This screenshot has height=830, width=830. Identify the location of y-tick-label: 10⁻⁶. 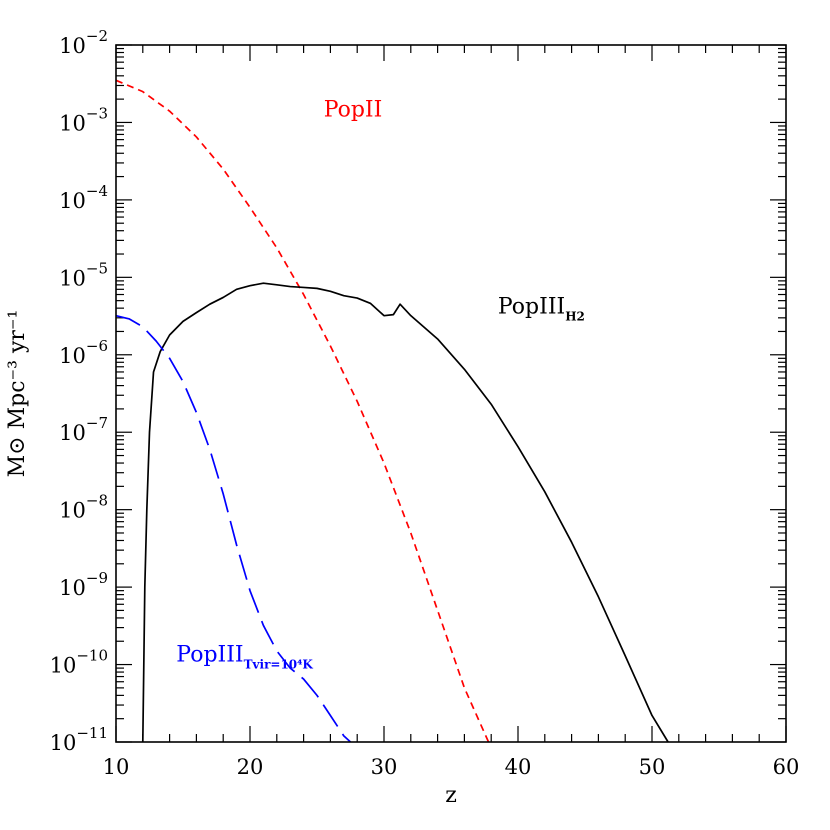
(83, 352).